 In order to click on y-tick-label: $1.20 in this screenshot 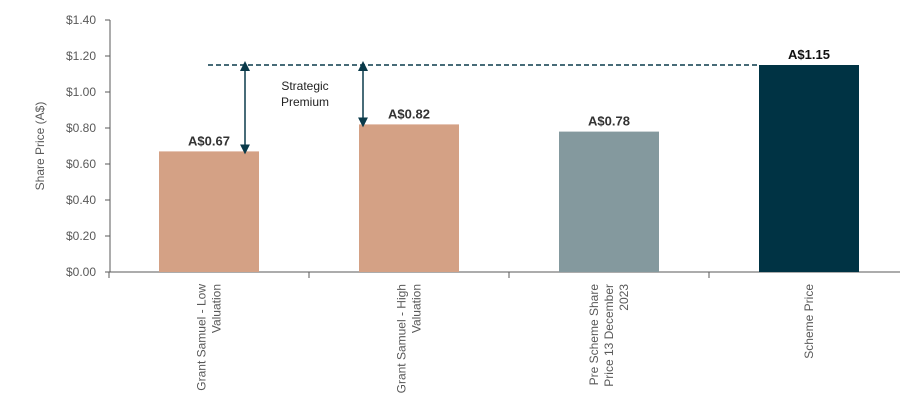, I will do `click(81, 56)`.